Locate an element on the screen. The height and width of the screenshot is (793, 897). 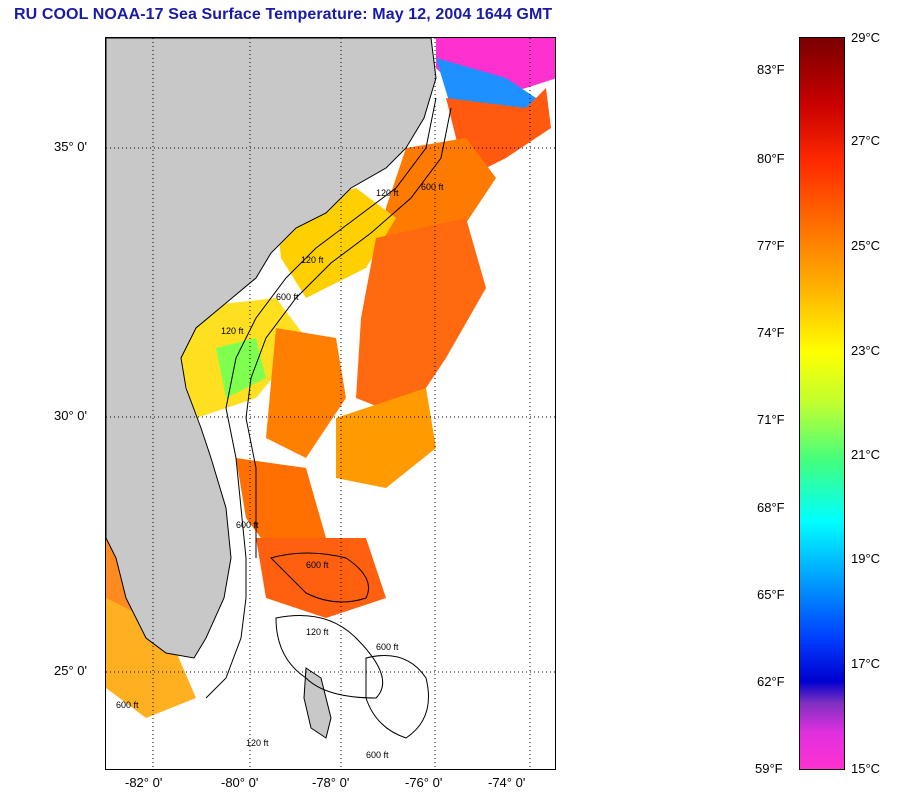
lon-label-76: -76° 0' is located at coordinates (424, 782).